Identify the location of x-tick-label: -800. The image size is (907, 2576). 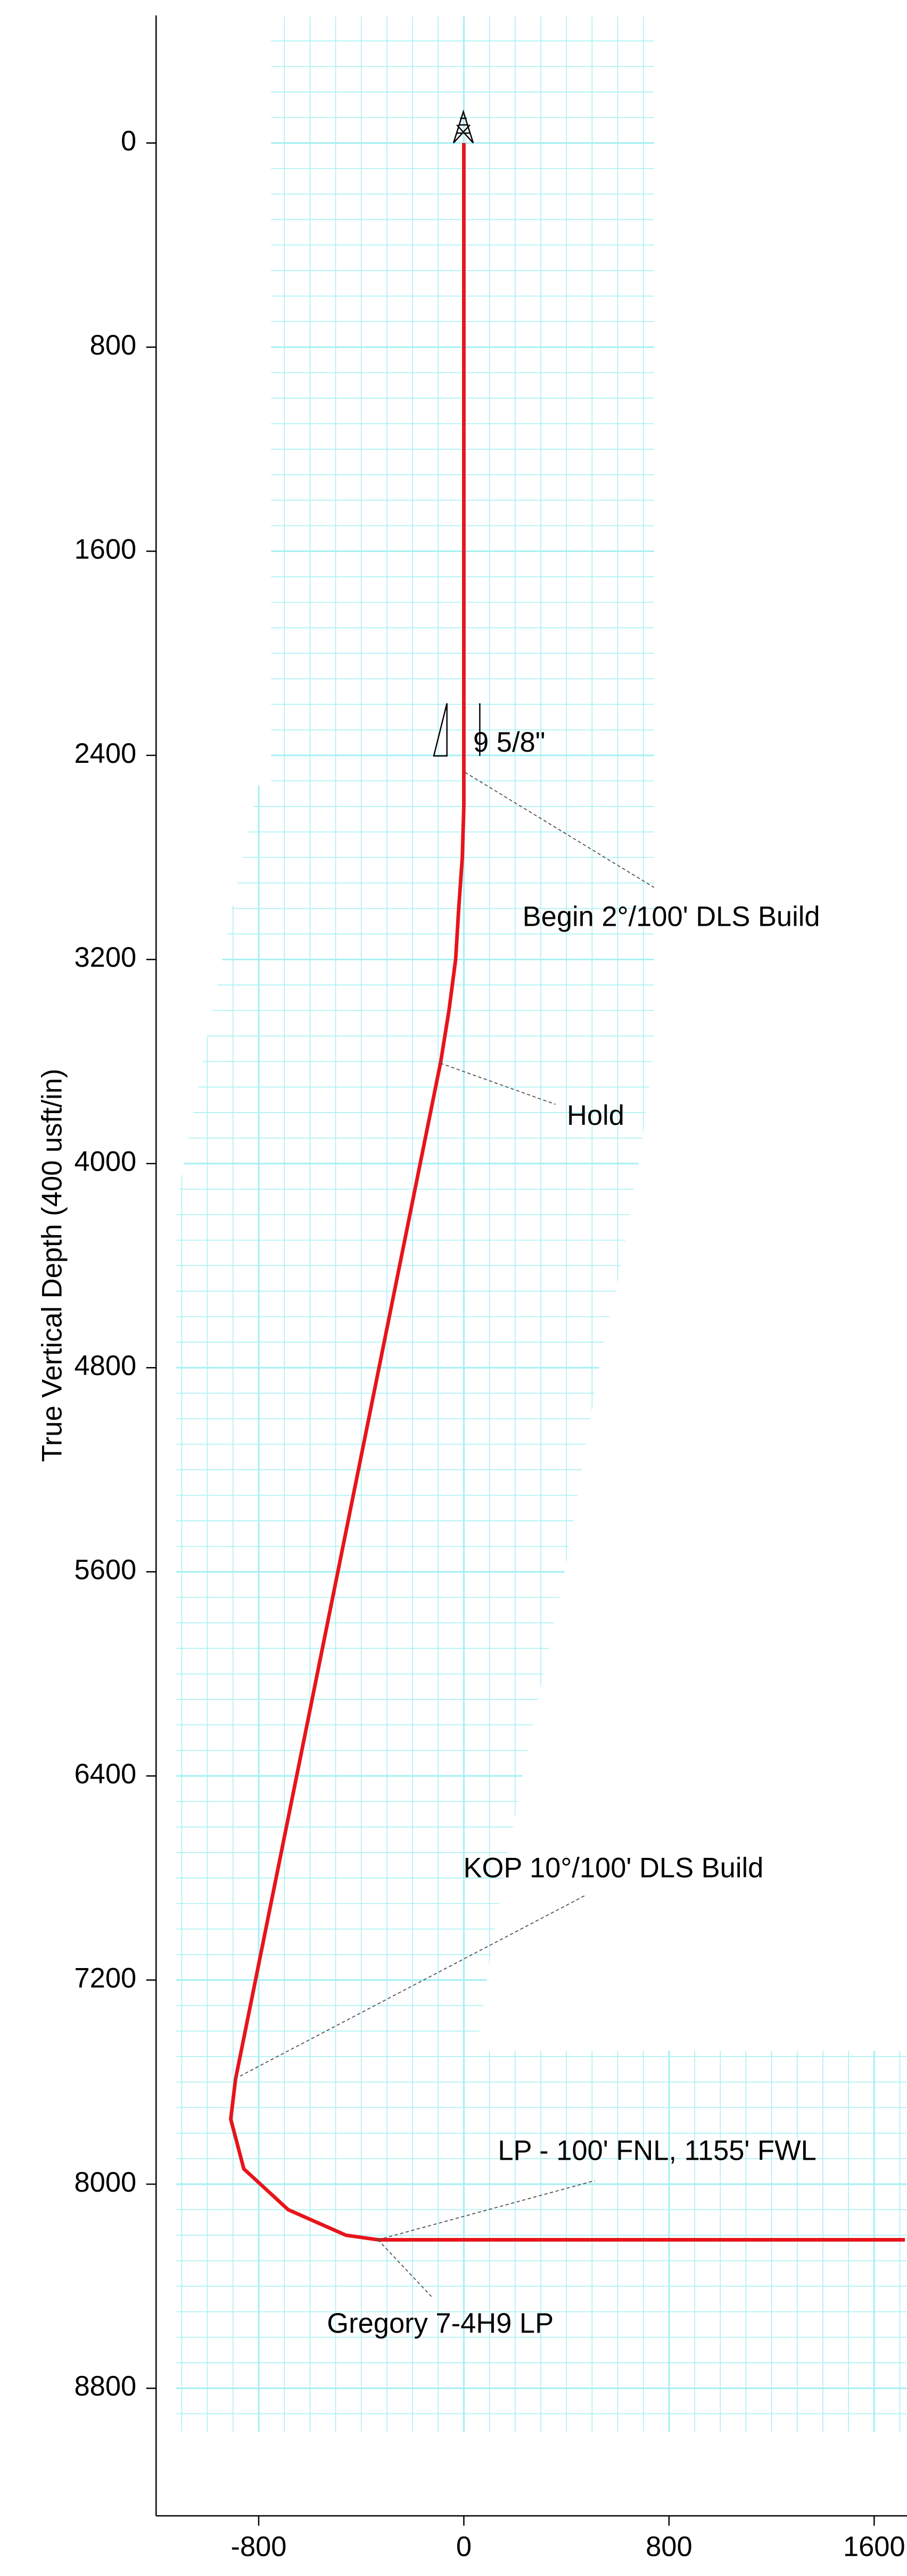
(258, 2547).